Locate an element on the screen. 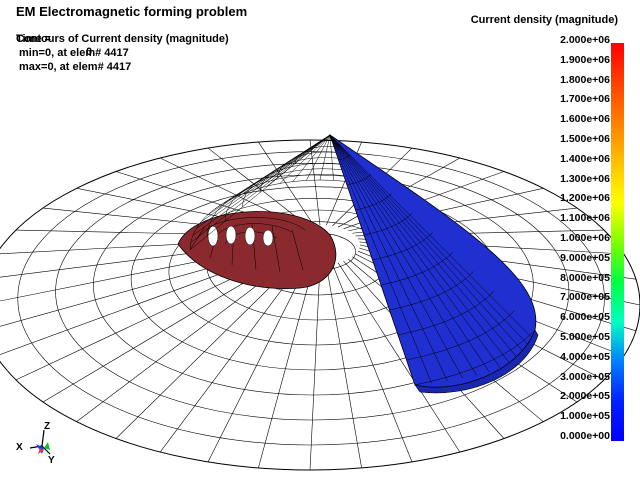 The height and width of the screenshot is (480, 640). legend-tick-label: 8.000e+05 is located at coordinates (585, 277).